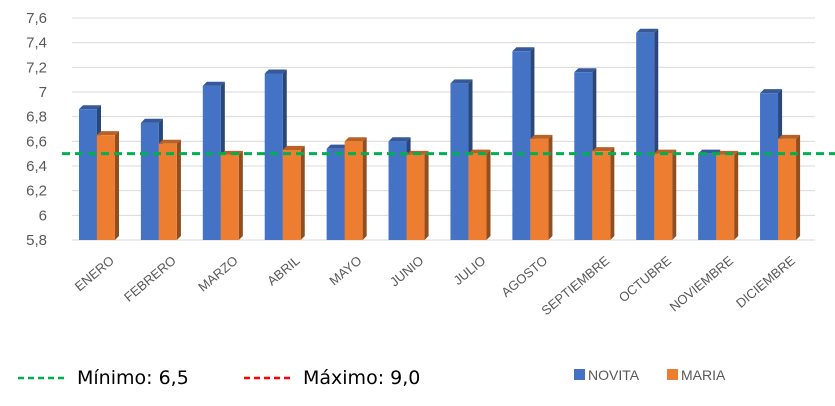 The width and height of the screenshot is (835, 406). I want to click on bar-maria-marzo, so click(231, 195).